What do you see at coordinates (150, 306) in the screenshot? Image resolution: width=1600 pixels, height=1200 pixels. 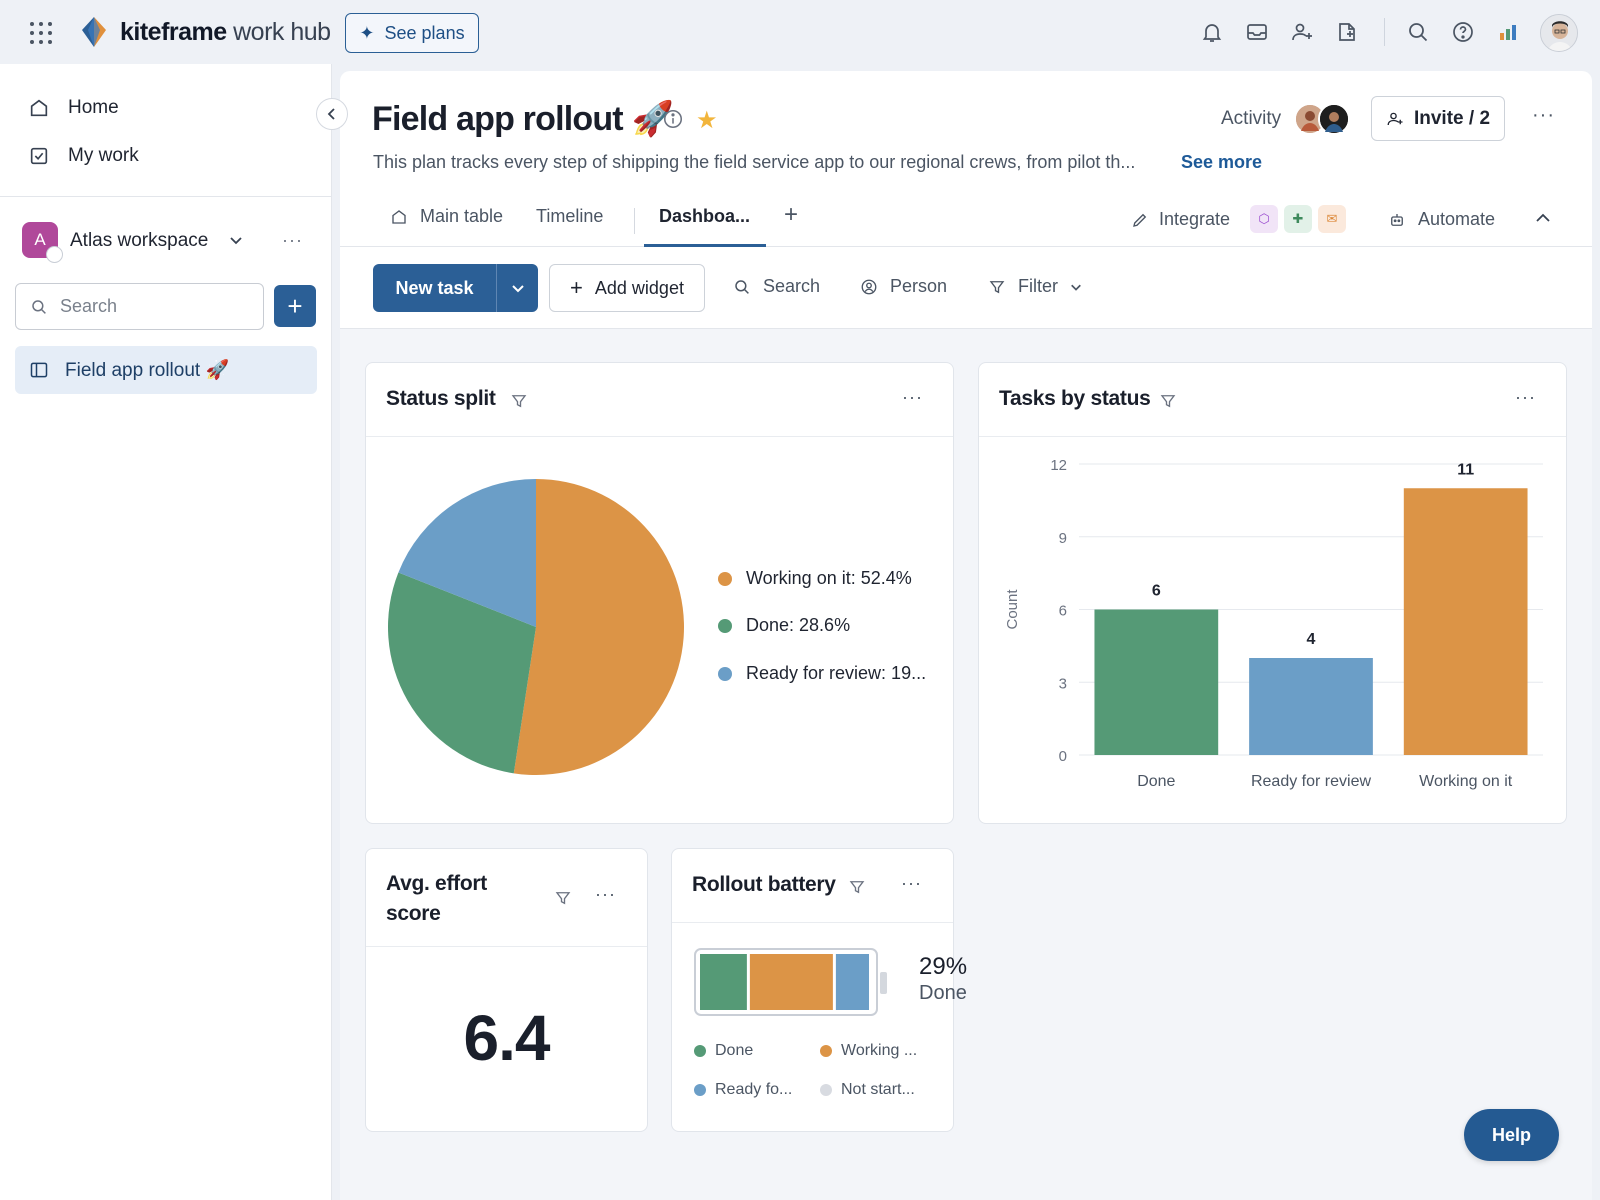 I see `search-input` at bounding box center [150, 306].